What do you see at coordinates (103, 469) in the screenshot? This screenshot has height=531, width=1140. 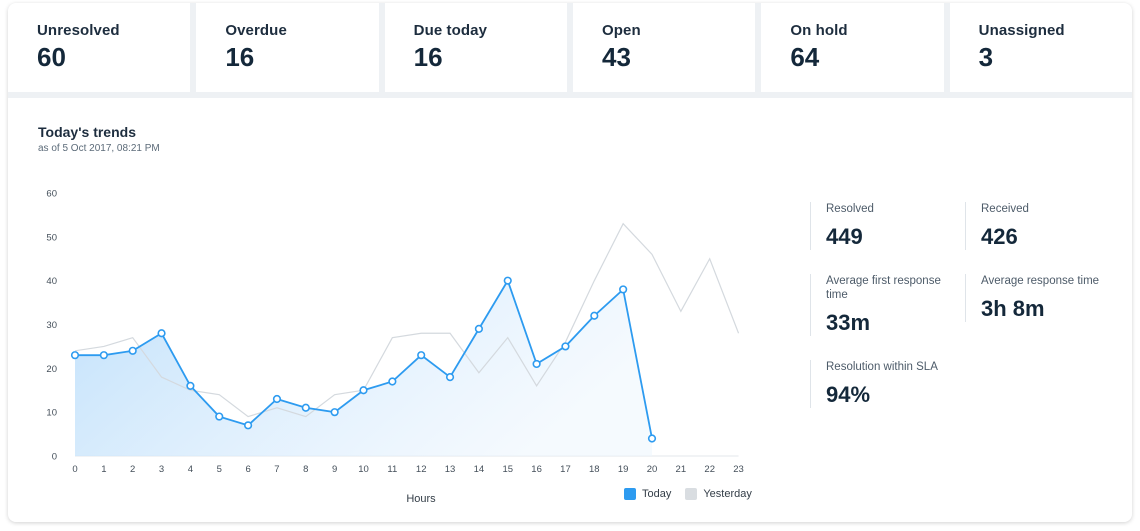 I see `x-tick-label: 1` at bounding box center [103, 469].